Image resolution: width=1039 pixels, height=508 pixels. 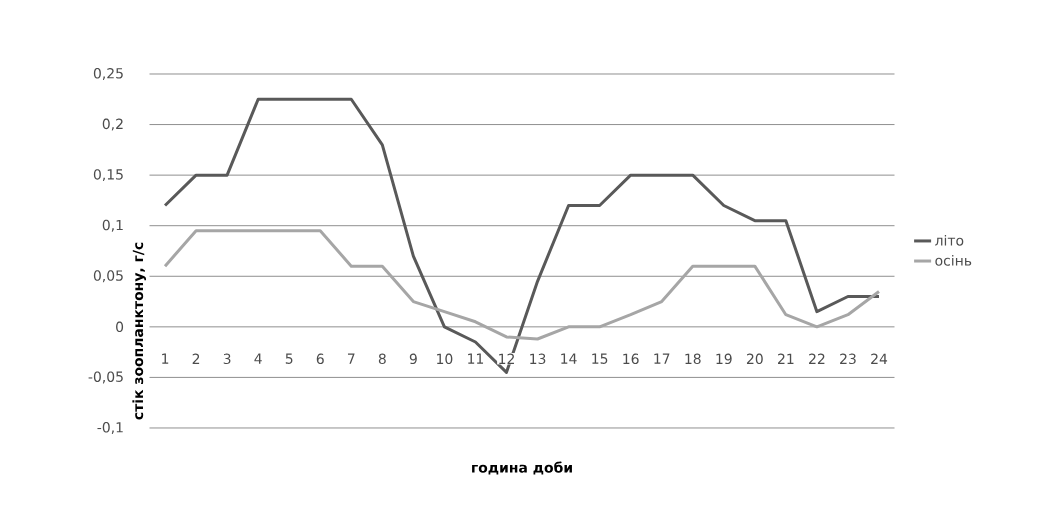 I want to click on y-tick-label: 0,2, so click(x=112, y=124).